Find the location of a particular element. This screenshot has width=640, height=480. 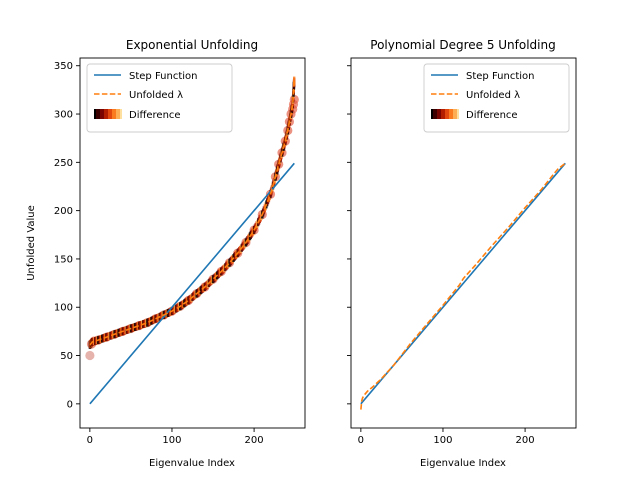

y-tick-label: 200 is located at coordinates (63, 211).